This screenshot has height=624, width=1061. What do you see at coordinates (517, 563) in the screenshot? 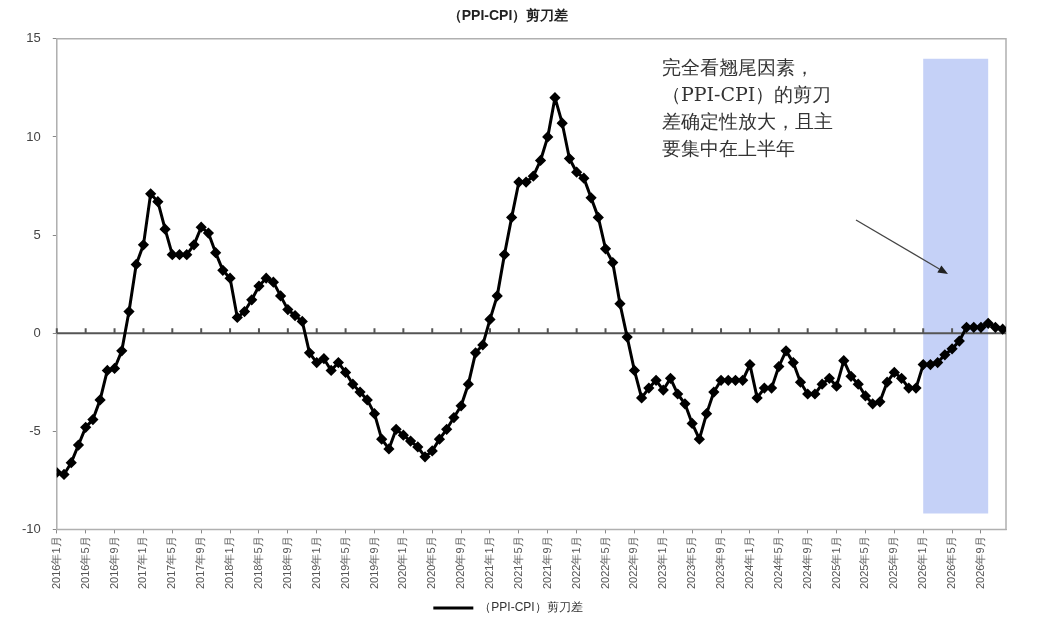
I see `x-tick-label: 2021年5月` at bounding box center [517, 563].